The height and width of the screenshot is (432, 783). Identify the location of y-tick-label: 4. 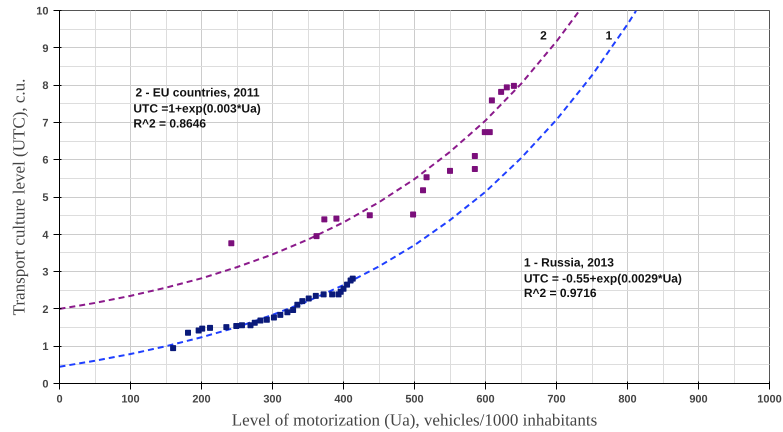
(46, 235).